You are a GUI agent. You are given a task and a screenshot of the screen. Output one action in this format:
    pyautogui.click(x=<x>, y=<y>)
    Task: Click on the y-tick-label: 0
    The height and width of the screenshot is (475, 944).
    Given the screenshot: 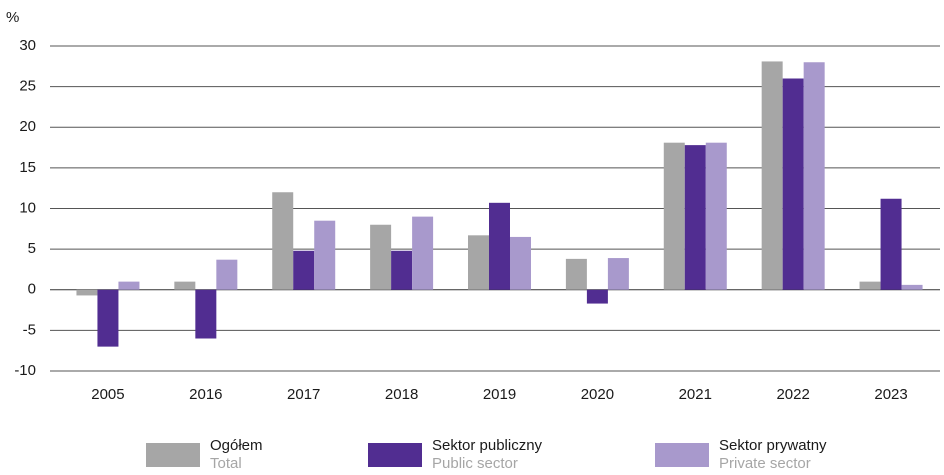 What is the action you would take?
    pyautogui.click(x=32, y=289)
    